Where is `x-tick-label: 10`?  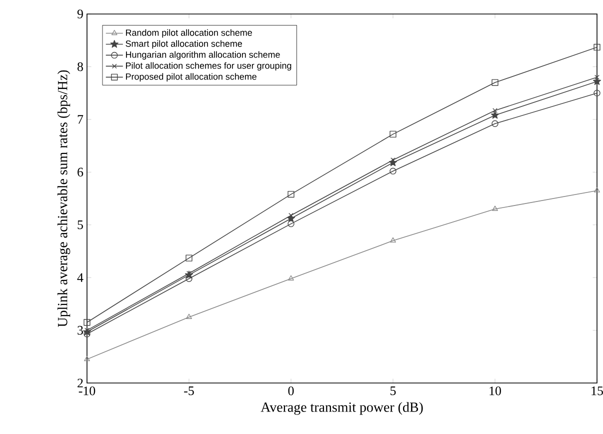 x-tick-label: 10 is located at coordinates (495, 391).